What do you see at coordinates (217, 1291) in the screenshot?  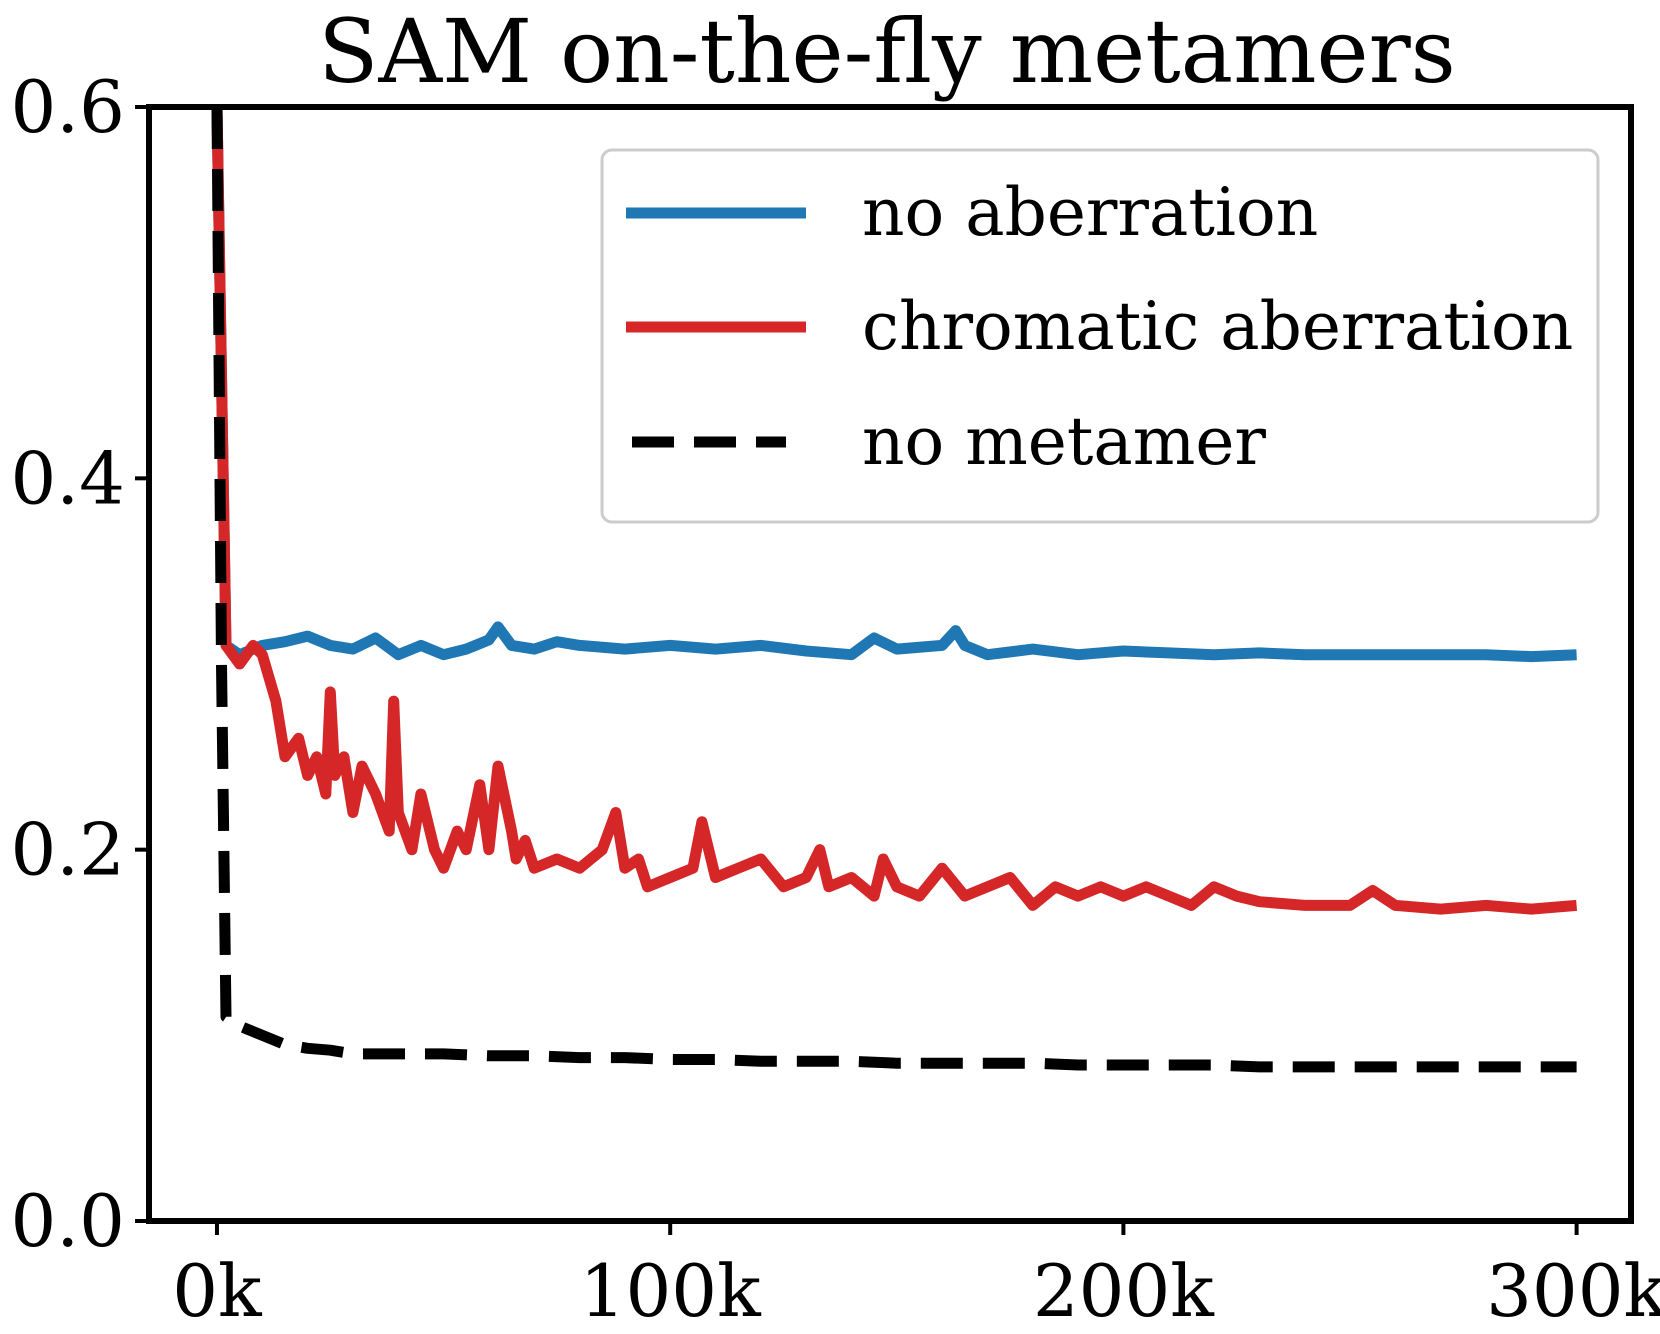 I see `x-tick-label: 0k` at bounding box center [217, 1291].